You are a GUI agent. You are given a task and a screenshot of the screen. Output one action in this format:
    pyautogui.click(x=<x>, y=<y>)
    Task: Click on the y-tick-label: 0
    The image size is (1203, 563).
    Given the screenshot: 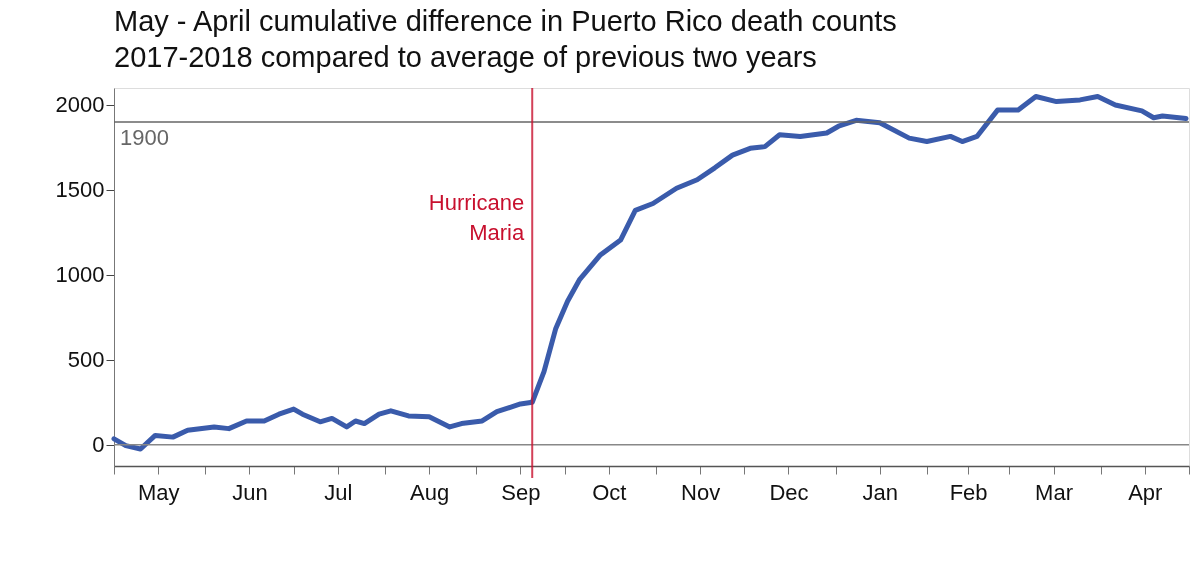 What is the action you would take?
    pyautogui.click(x=98, y=445)
    